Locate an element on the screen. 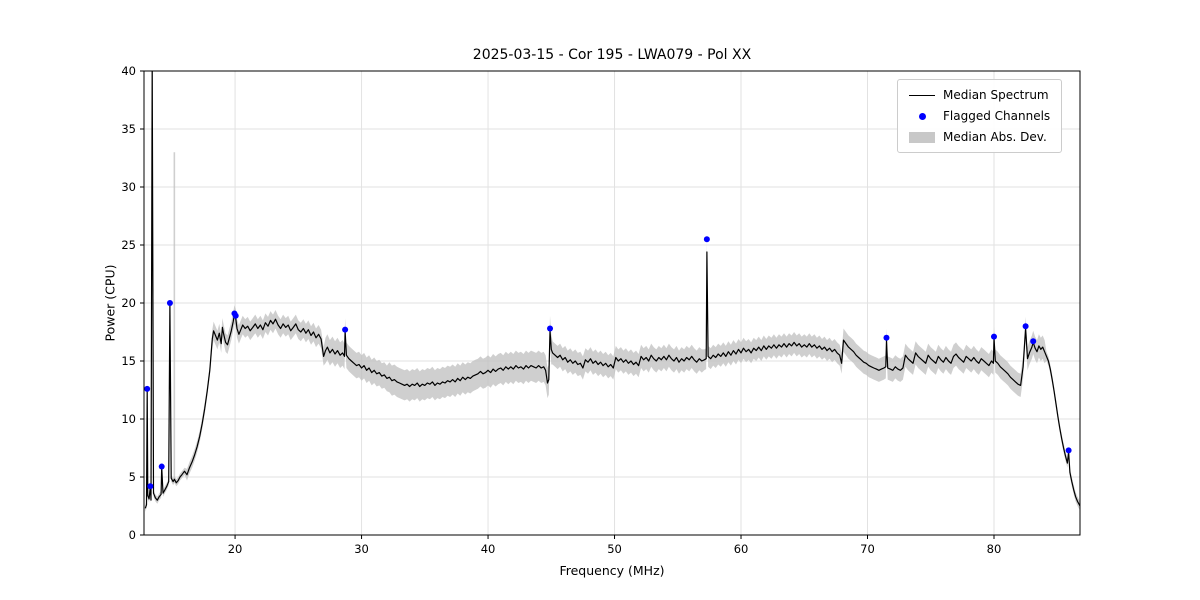 The image size is (1200, 600). legend-label: Flagged Channels is located at coordinates (997, 116).